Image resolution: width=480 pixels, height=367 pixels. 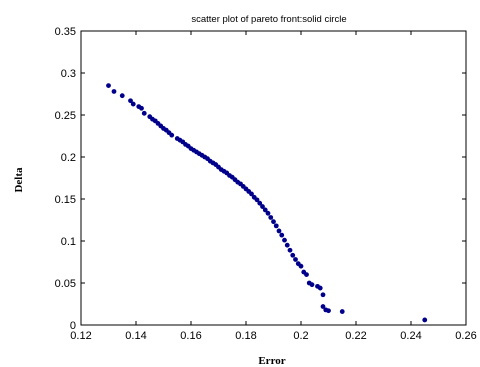 What do you see at coordinates (190, 336) in the screenshot?
I see `x-tick-label: 0.16` at bounding box center [190, 336].